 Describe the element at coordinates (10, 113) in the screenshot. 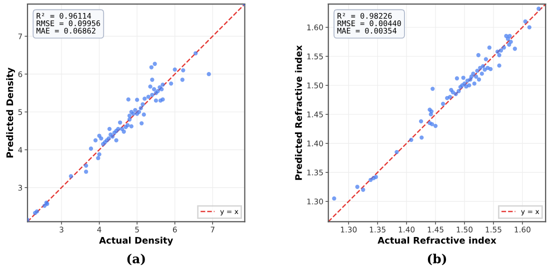

I see `y-axis-title: Predicted Density` at that location.